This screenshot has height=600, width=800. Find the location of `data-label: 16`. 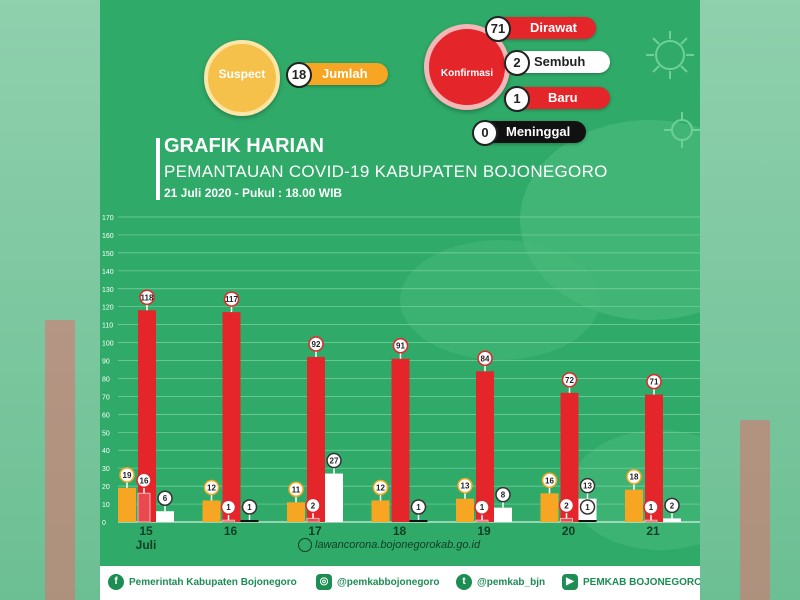

data-label: 16 is located at coordinates (144, 480).